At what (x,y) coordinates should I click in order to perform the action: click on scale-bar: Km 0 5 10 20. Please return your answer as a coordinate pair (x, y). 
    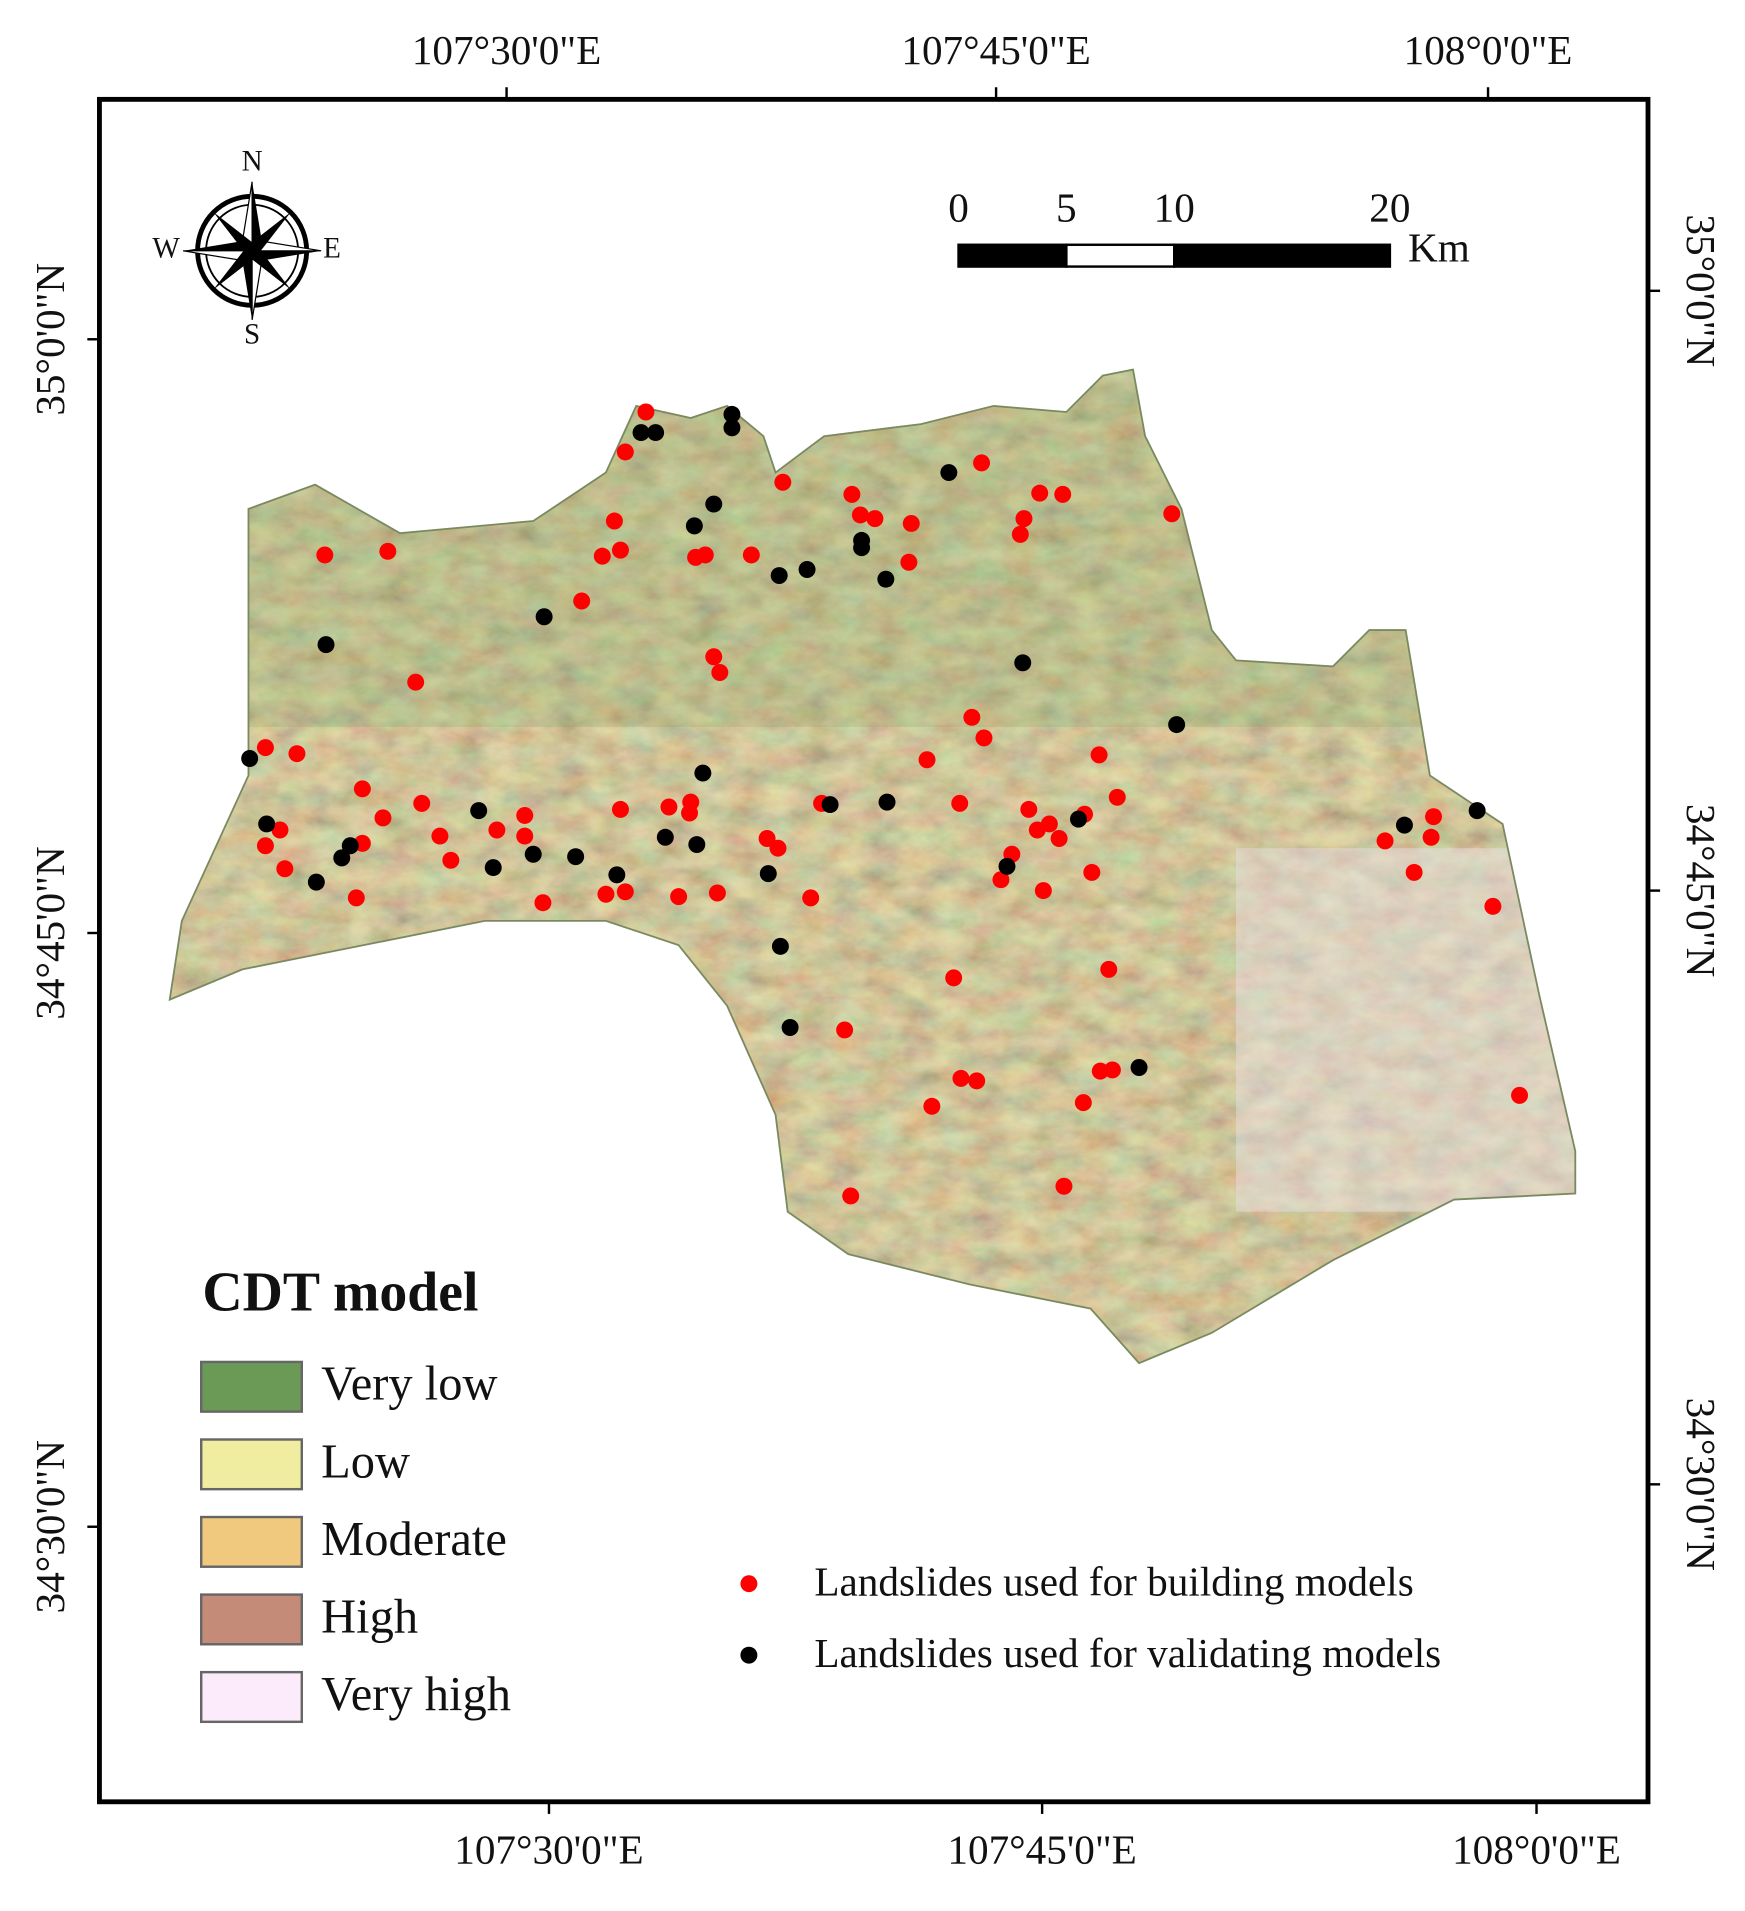
    Looking at the image, I should click on (1209, 228).